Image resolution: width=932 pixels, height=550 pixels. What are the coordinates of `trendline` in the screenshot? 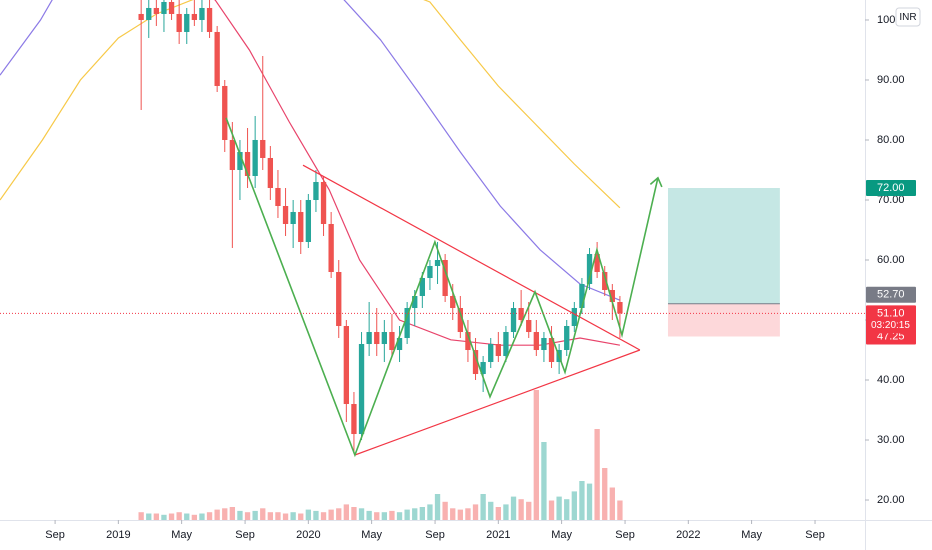 It's located at (497, 402).